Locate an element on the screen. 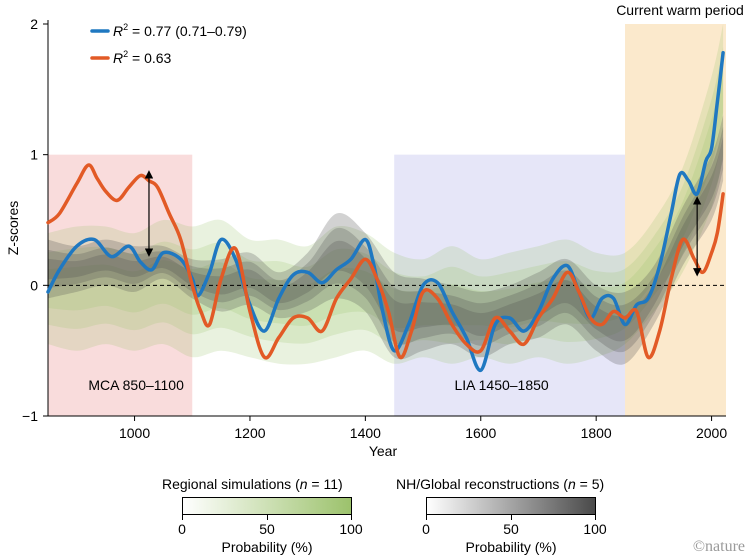  x-tick-label: 1200 is located at coordinates (249, 433).